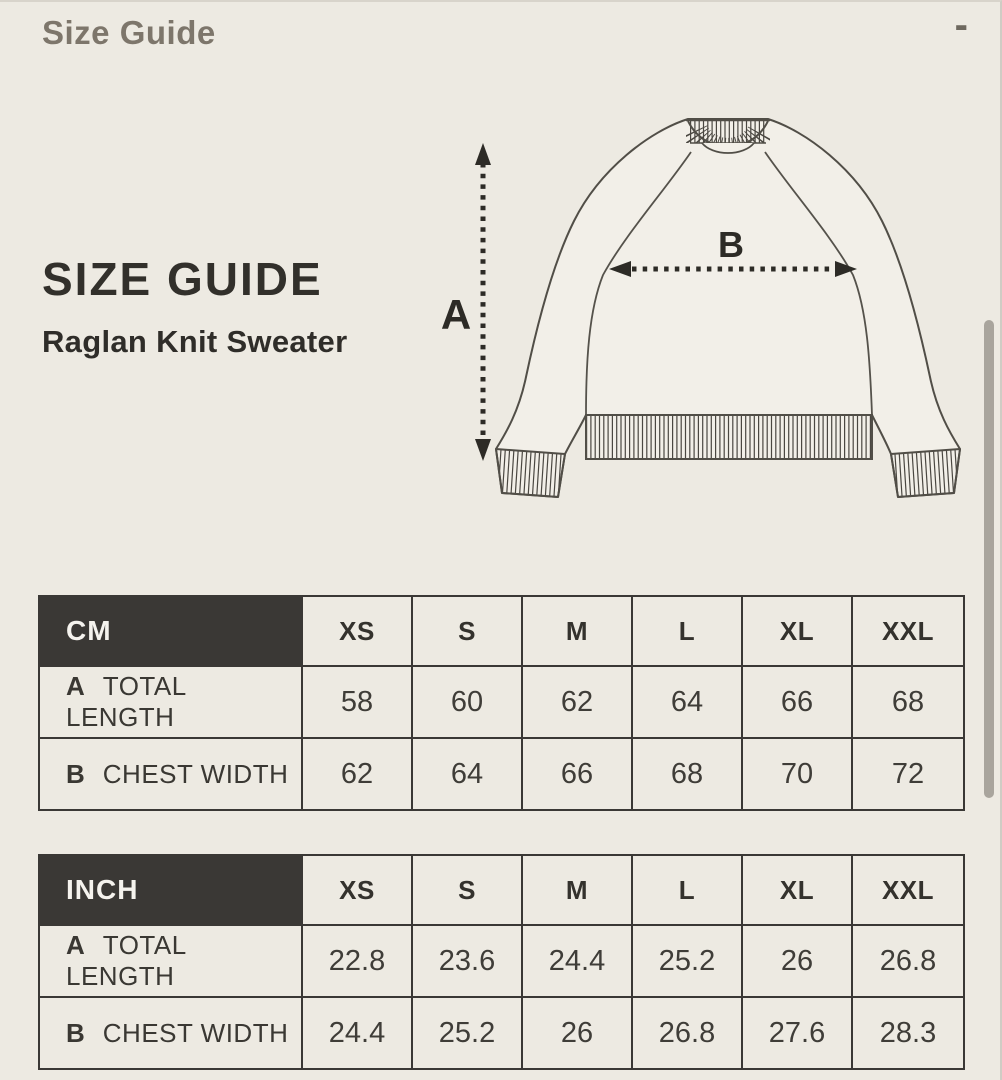  I want to click on table-row: B CHEST WIDTH 24.4 25.2 26 26.8 27.6 28.3, so click(501, 1033).